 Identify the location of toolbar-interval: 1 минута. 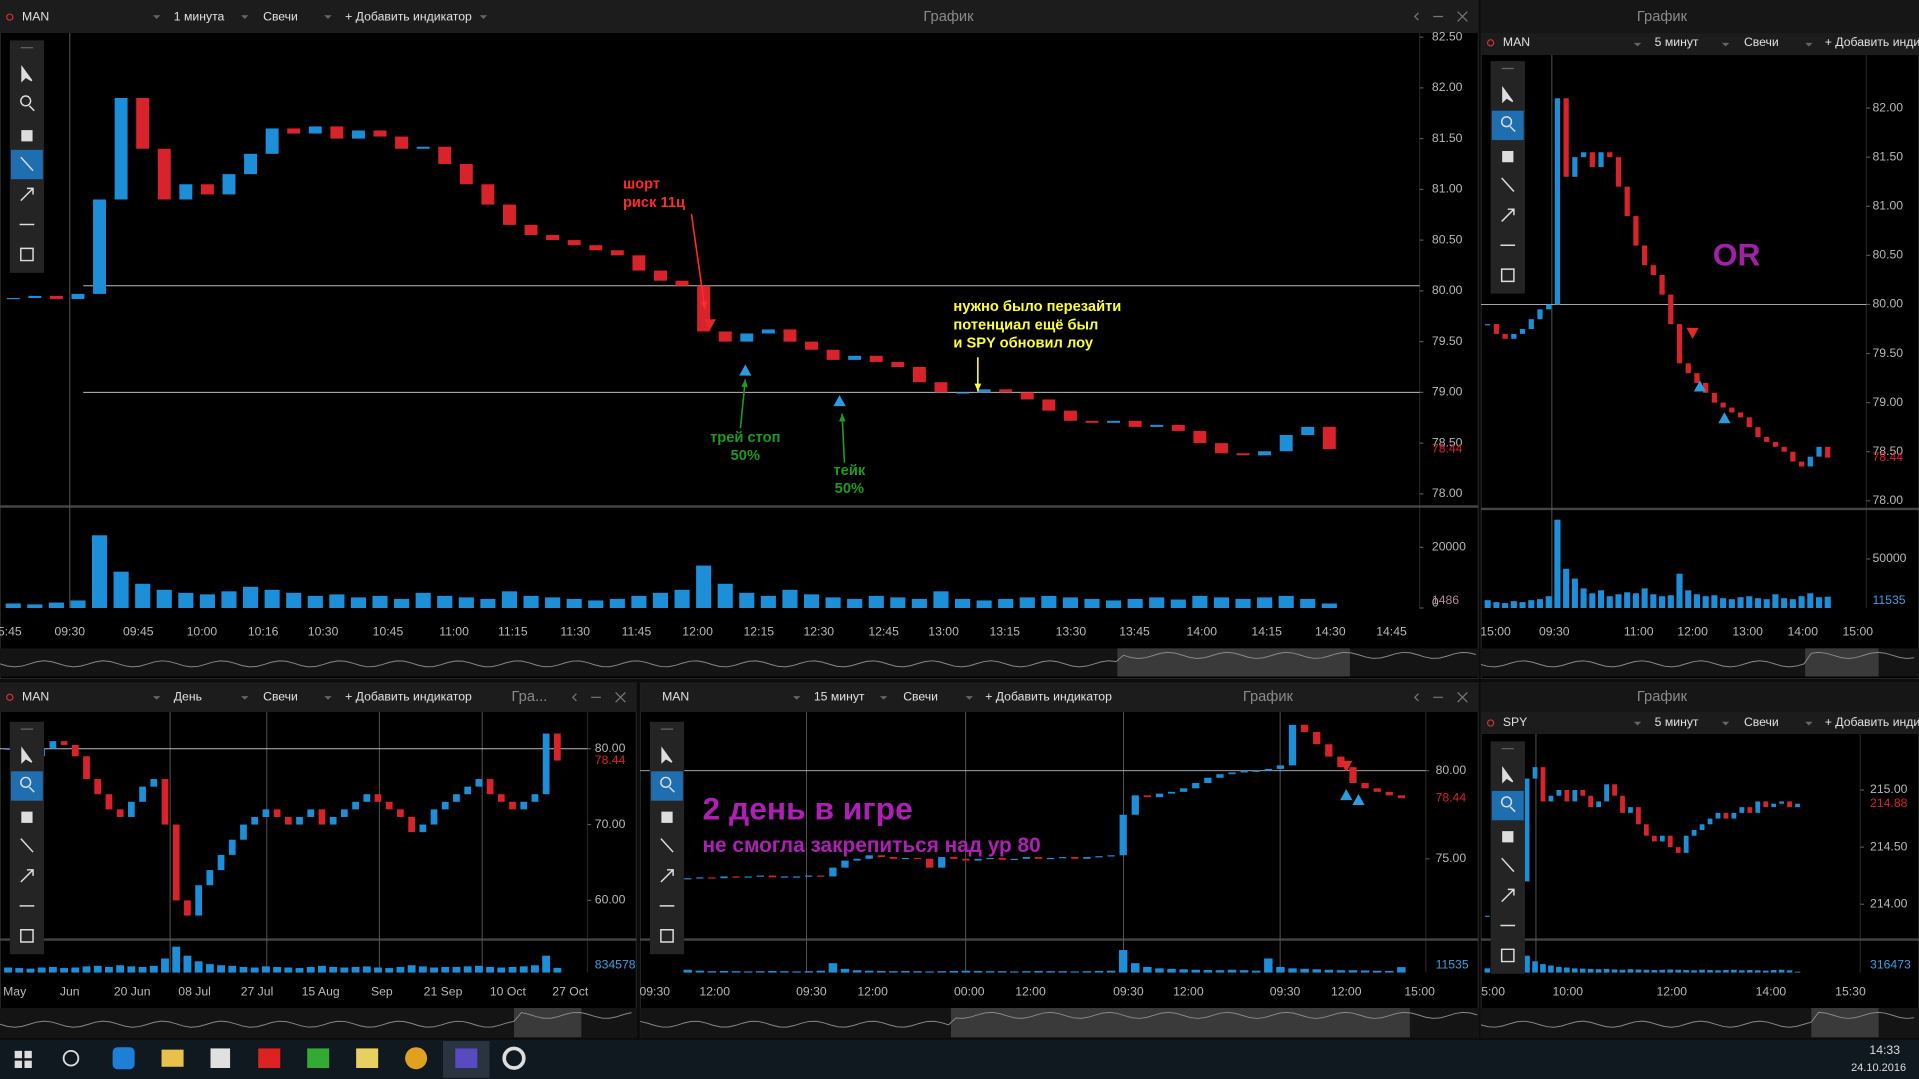
(199, 16).